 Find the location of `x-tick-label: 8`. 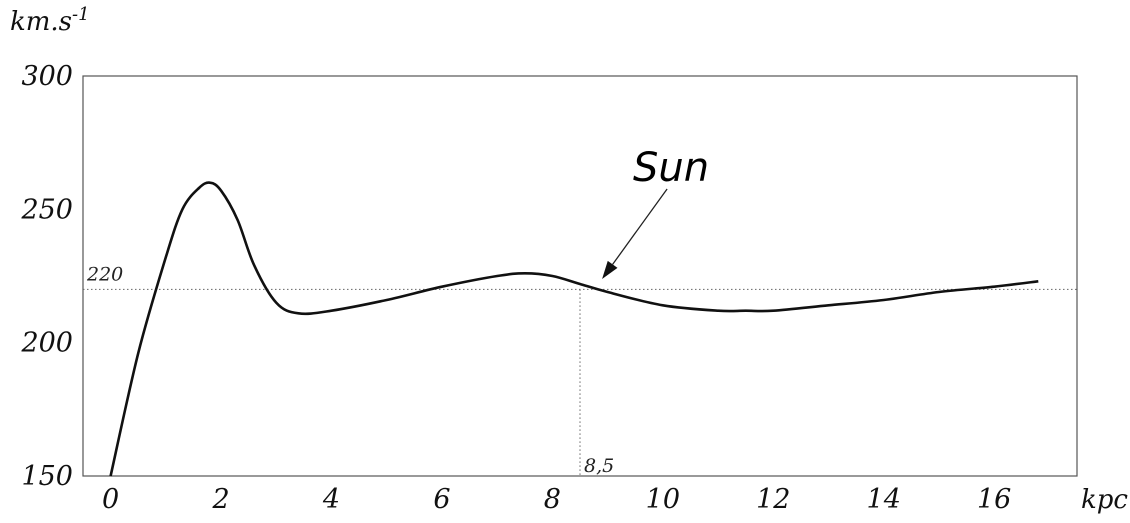

x-tick-label: 8 is located at coordinates (552, 499).